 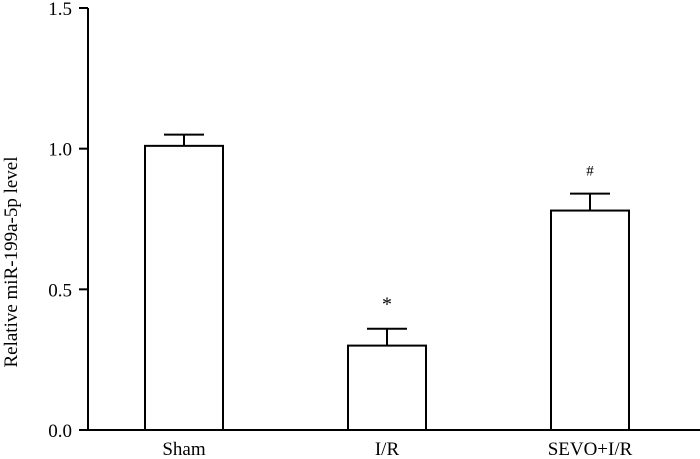 What do you see at coordinates (60, 10) in the screenshot?
I see `y-tick-label: 1.5` at bounding box center [60, 10].